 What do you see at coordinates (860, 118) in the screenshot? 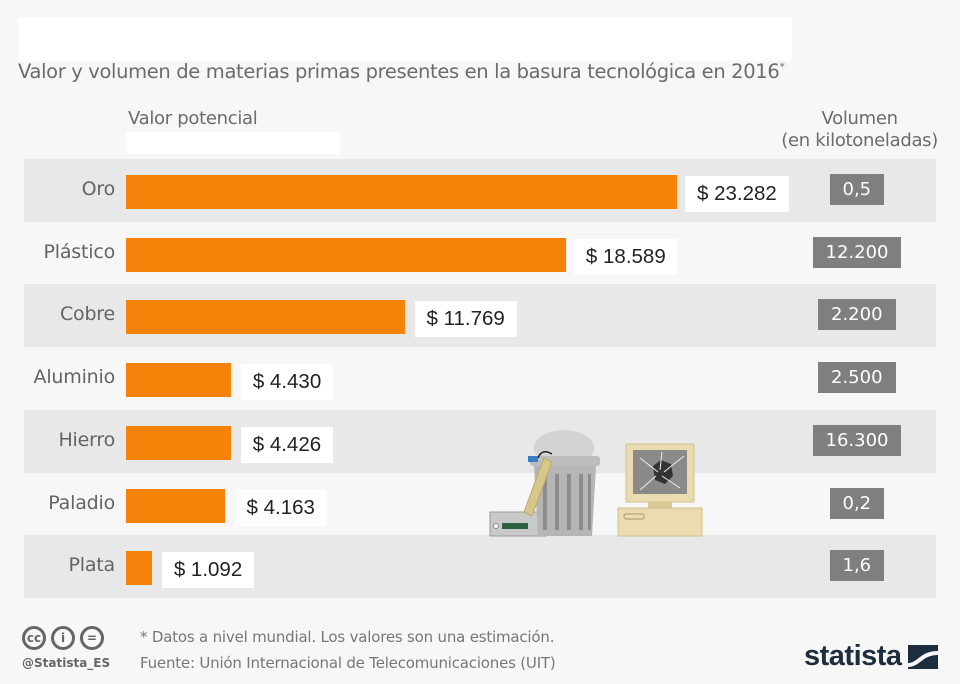
I see `volume-header-line1: Volumen` at bounding box center [860, 118].